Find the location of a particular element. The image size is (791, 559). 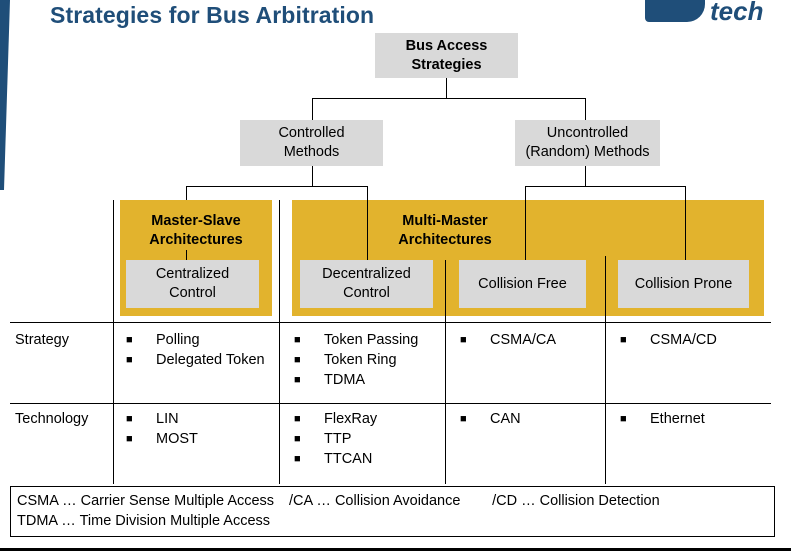

strategy-master-slave-cell: ■ Polling ■ Delegated Token is located at coordinates (195, 350).